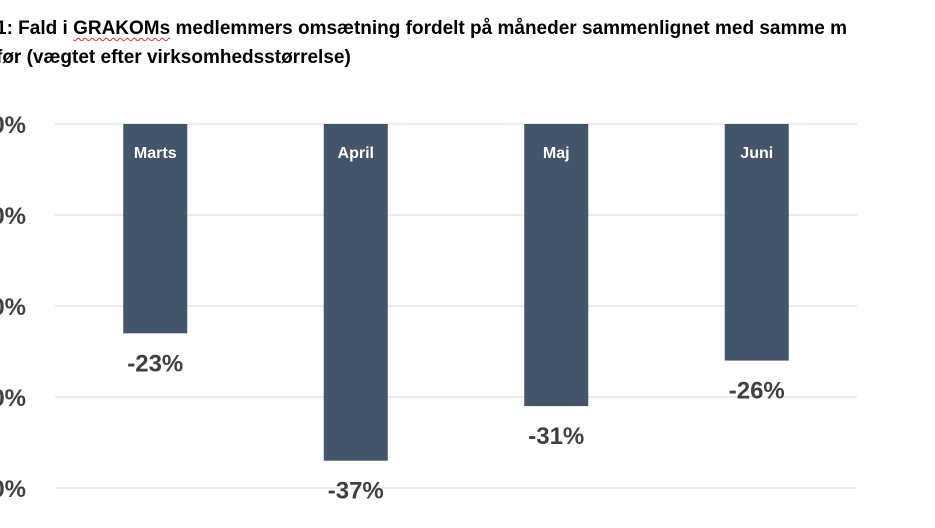 The width and height of the screenshot is (935, 528). I want to click on title-part-a: 1: Fald i, so click(37, 28).